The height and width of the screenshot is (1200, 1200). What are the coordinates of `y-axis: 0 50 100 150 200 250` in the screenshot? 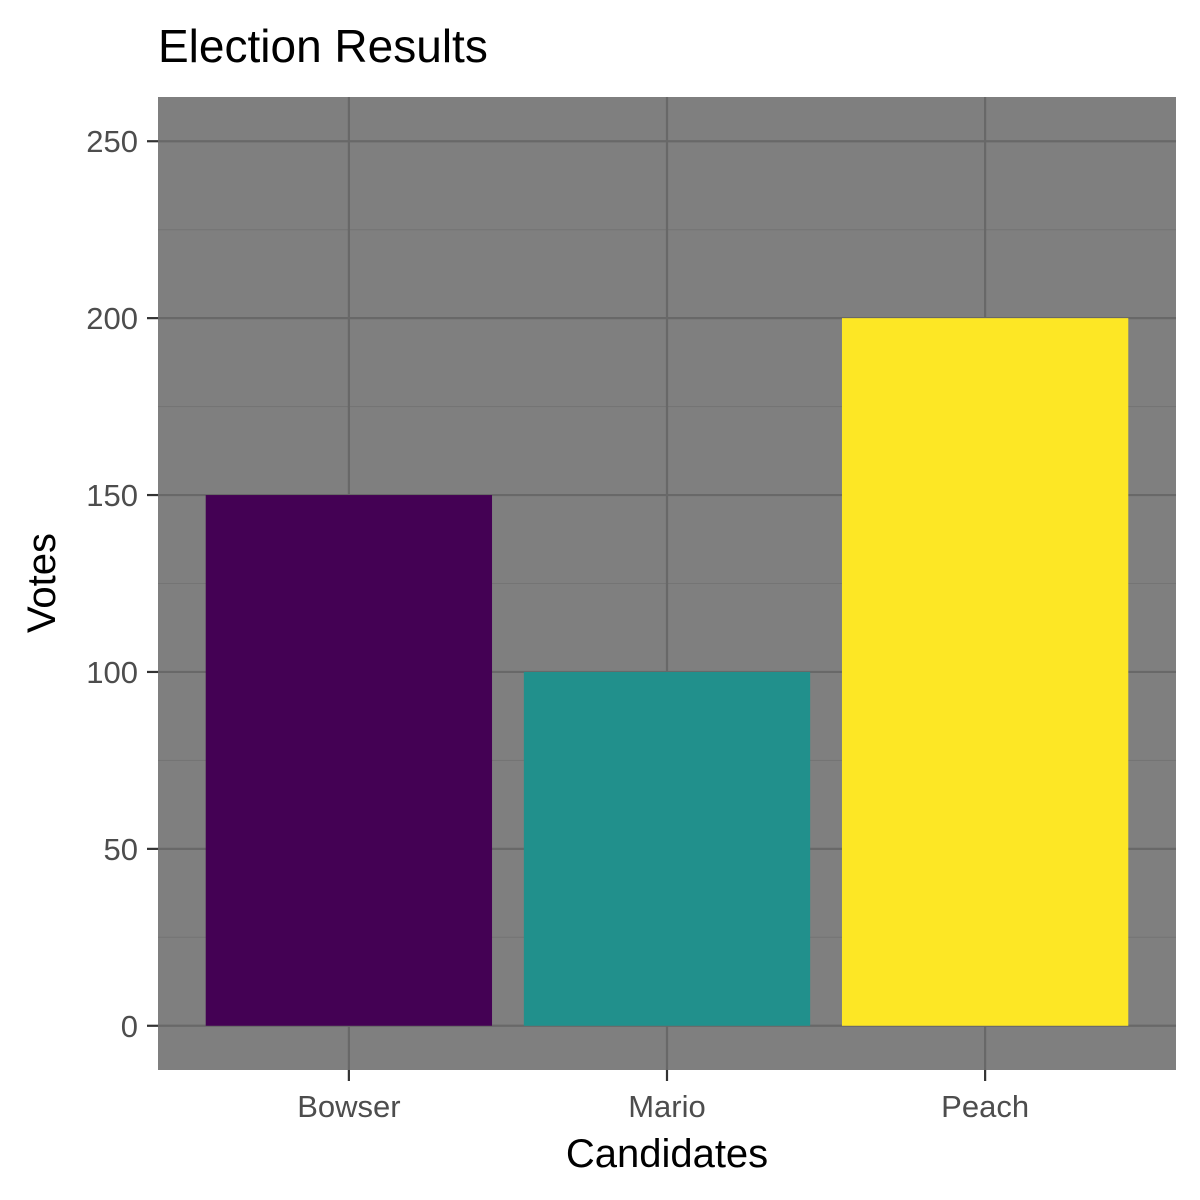 It's located at (122, 584).